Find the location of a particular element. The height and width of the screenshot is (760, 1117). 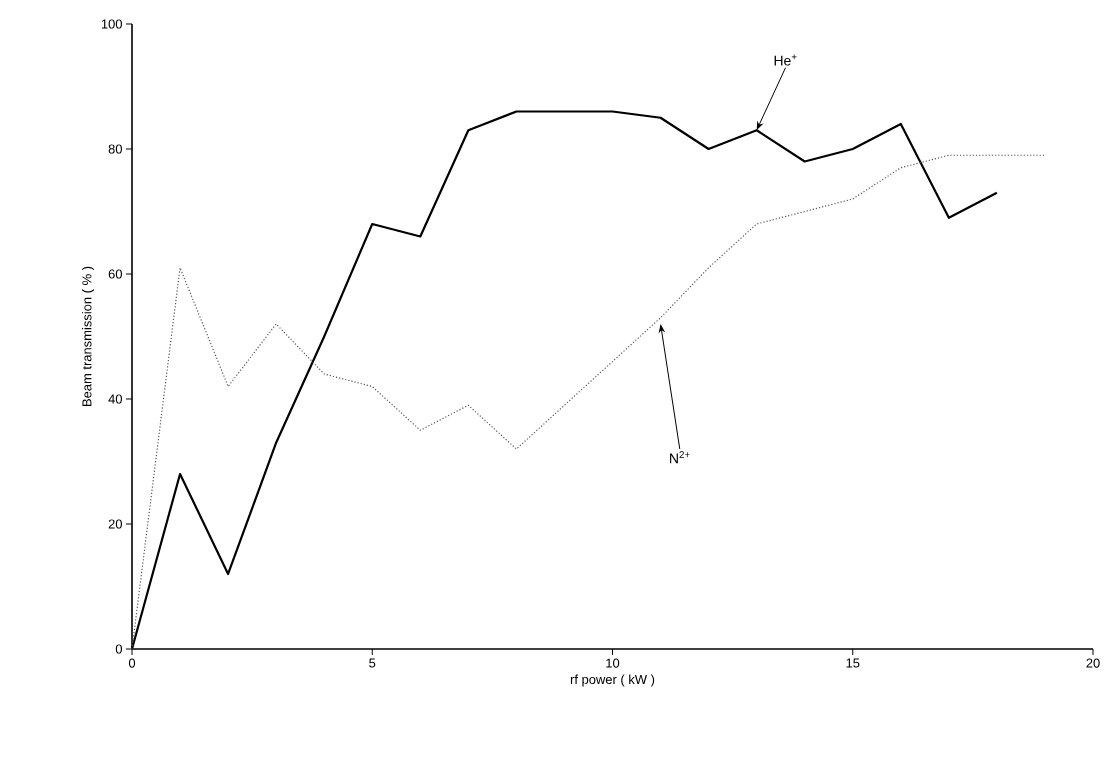

y-tick-label: 40 is located at coordinates (115, 399).